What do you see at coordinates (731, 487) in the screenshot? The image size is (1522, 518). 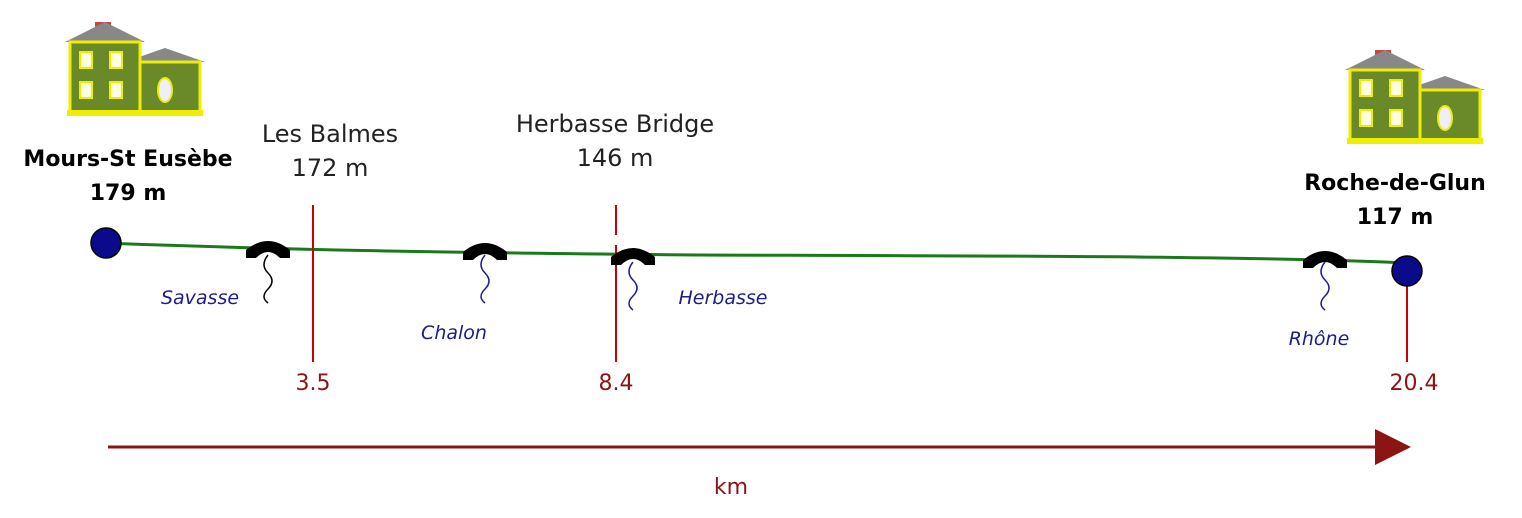 I see `axis-label: km` at bounding box center [731, 487].